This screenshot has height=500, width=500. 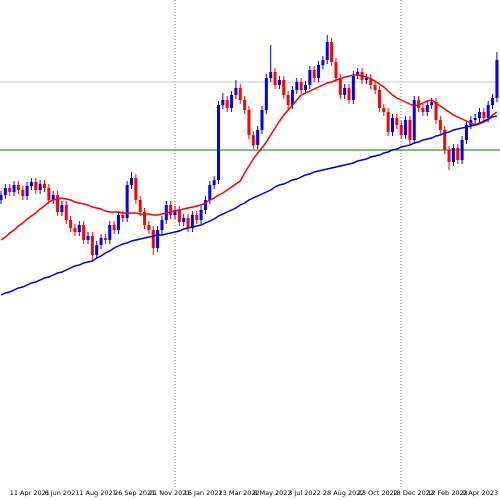 I want to click on x-tick-label: 23 Oct 2022, so click(x=378, y=493).